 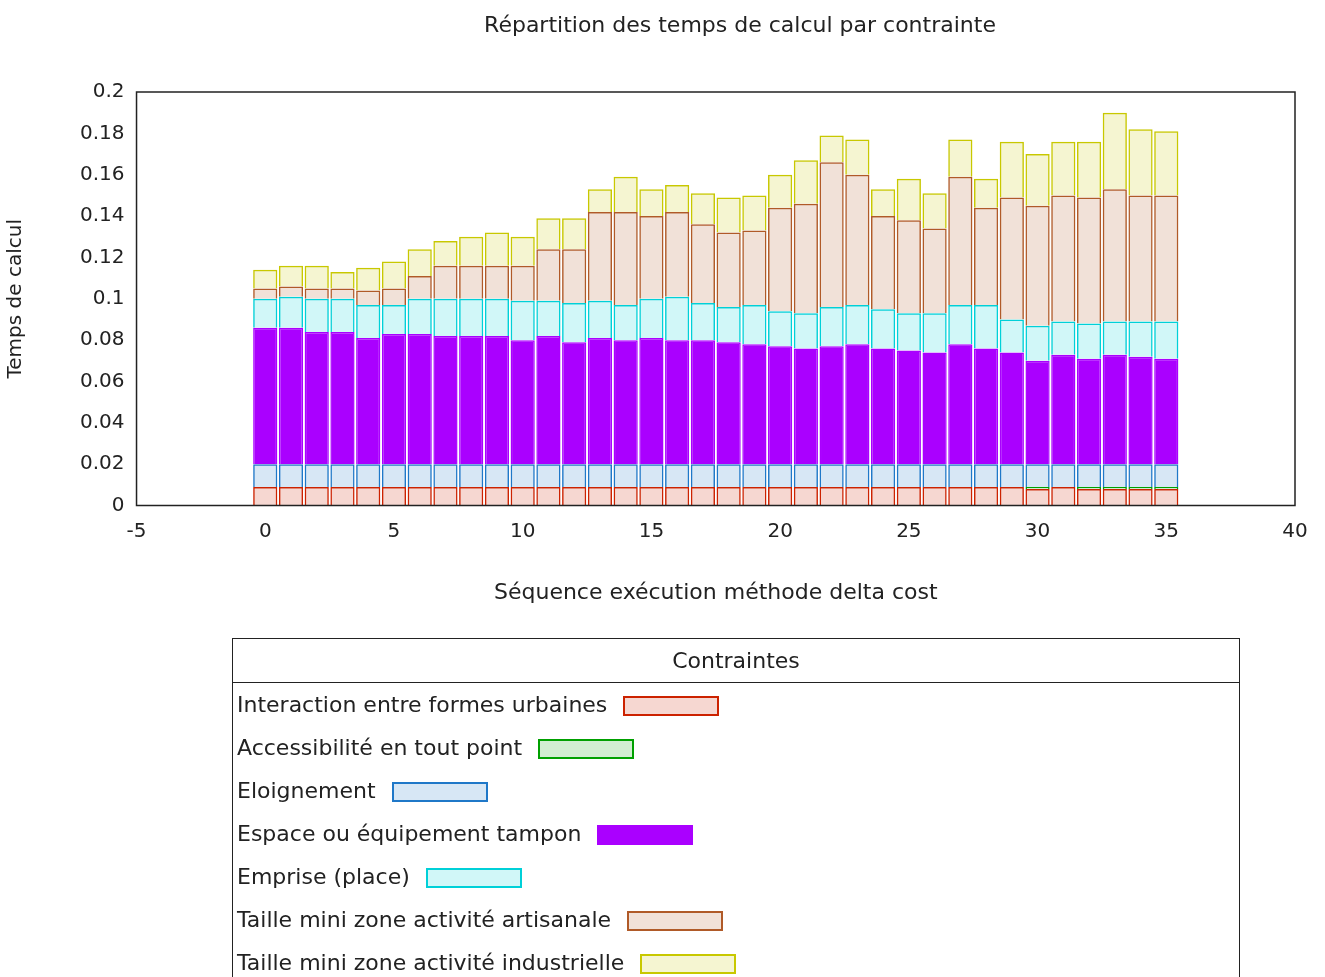 I want to click on y-tick-label: 0.08, so click(x=102, y=338).